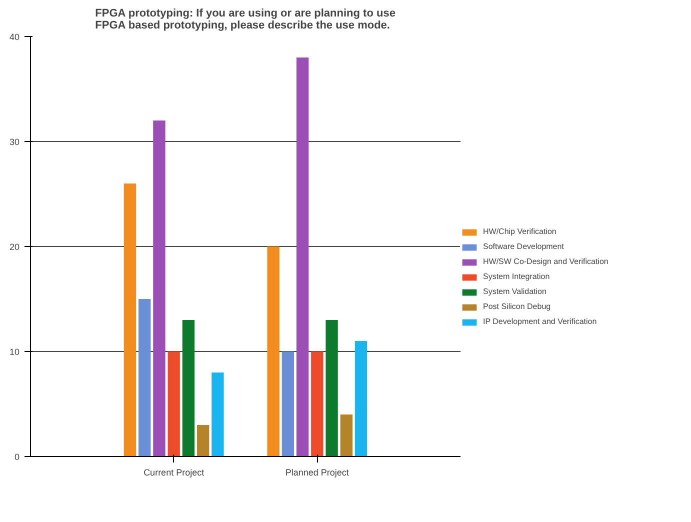 This screenshot has height=522, width=691. Describe the element at coordinates (540, 321) in the screenshot. I see `legend-label: IP Development and Verification` at that location.